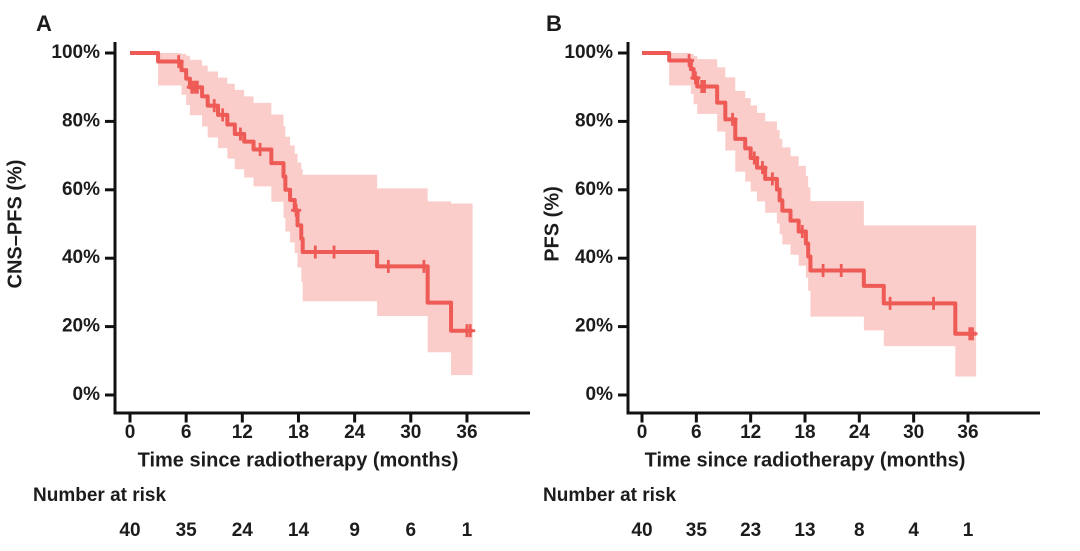  What do you see at coordinates (299, 530) in the screenshot?
I see `risk-count: 14` at bounding box center [299, 530].